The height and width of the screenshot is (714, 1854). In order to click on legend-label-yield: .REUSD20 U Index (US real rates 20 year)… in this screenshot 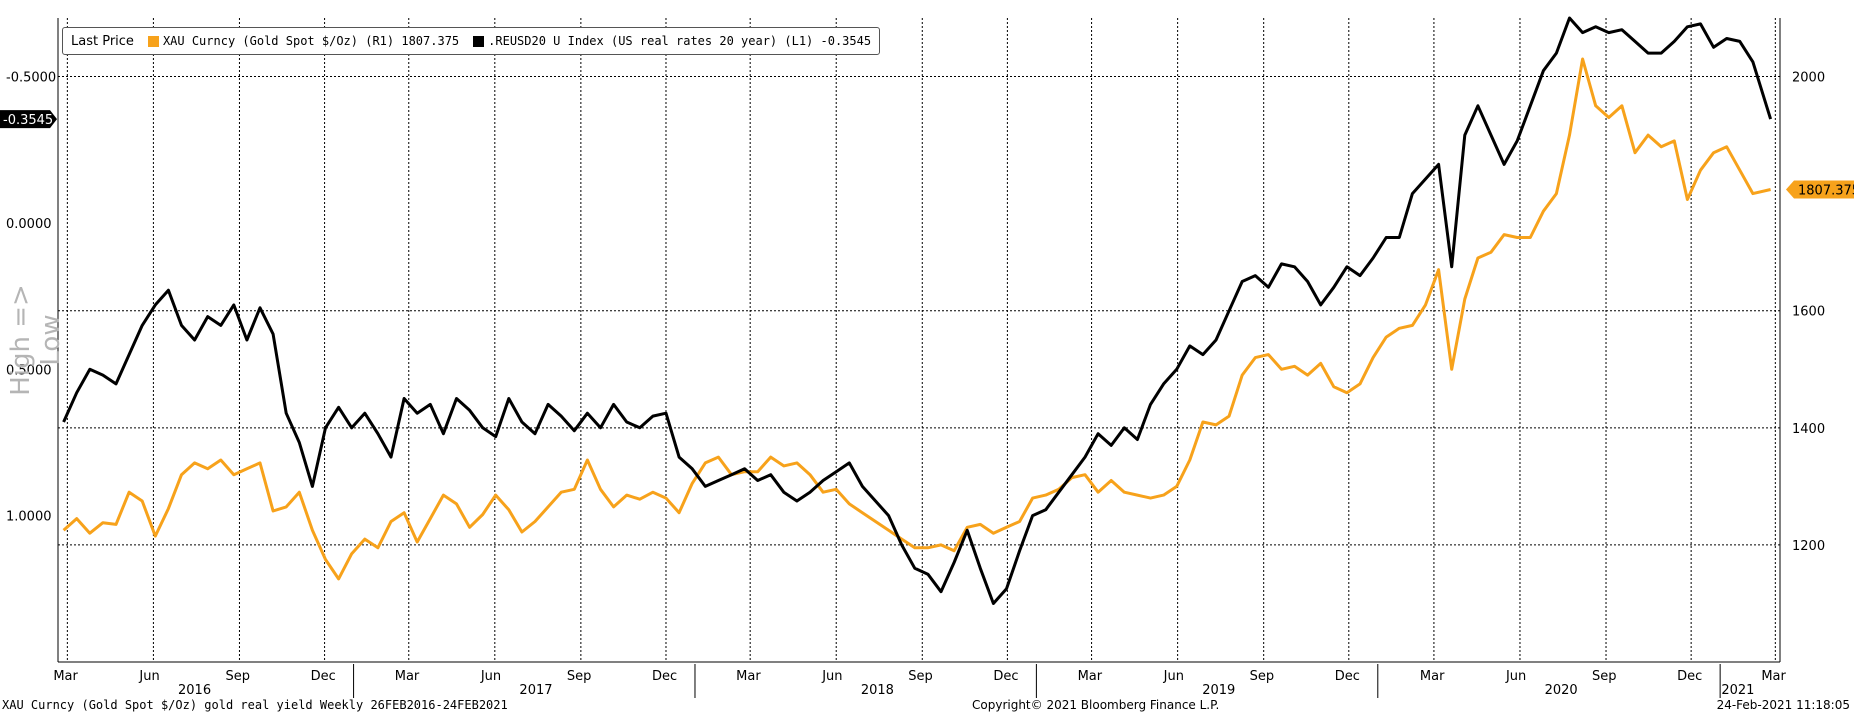, I will do `click(680, 41)`.